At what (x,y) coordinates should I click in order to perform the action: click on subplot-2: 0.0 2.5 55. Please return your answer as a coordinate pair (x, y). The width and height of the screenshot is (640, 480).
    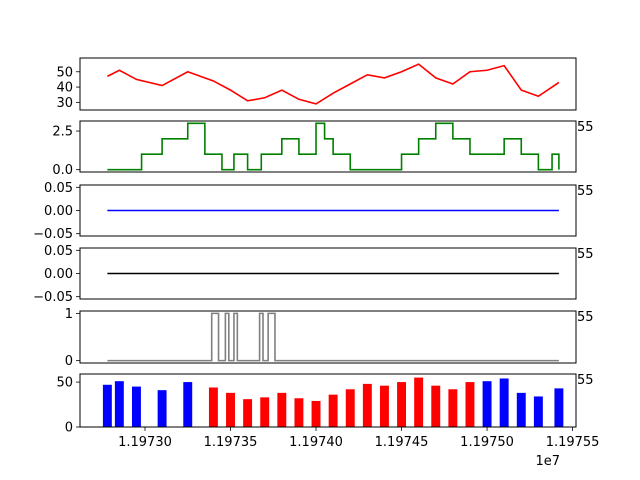
    Looking at the image, I should click on (322, 149).